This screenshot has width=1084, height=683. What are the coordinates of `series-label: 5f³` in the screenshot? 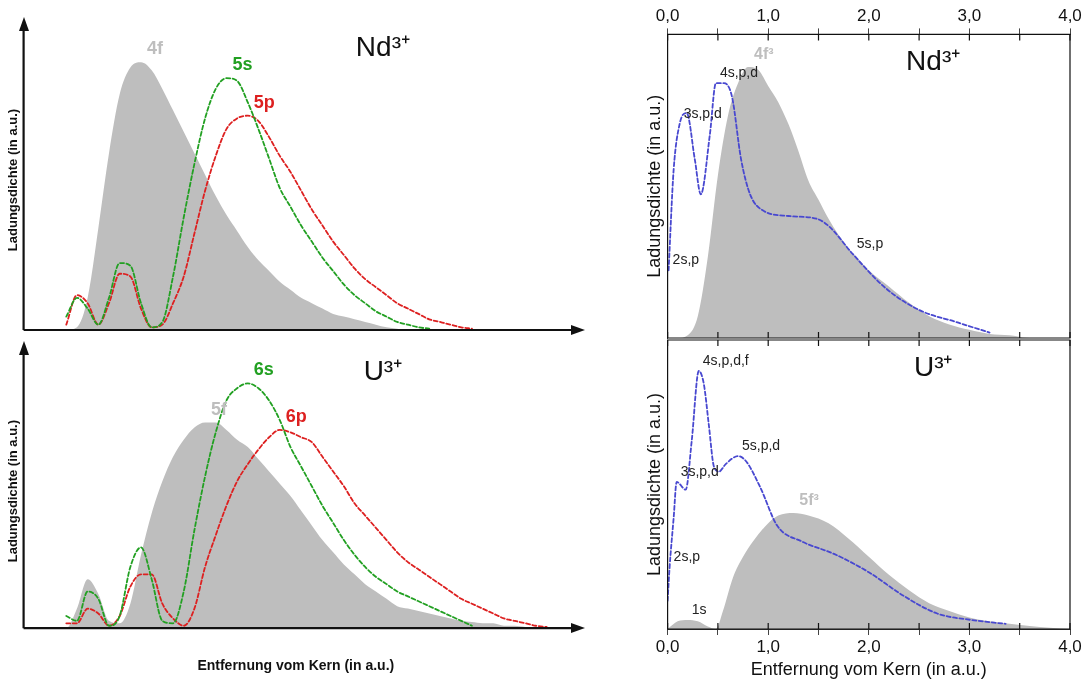 It's located at (809, 500).